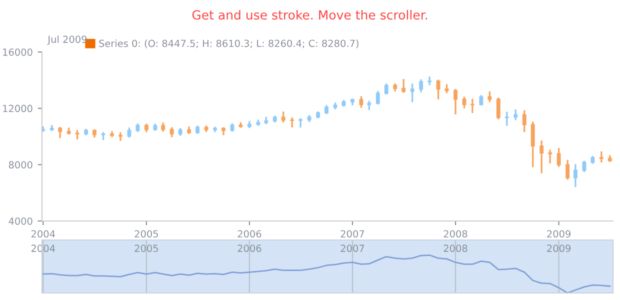 The image size is (620, 300). I want to click on y-tick-label: 16000, so click(17, 52).